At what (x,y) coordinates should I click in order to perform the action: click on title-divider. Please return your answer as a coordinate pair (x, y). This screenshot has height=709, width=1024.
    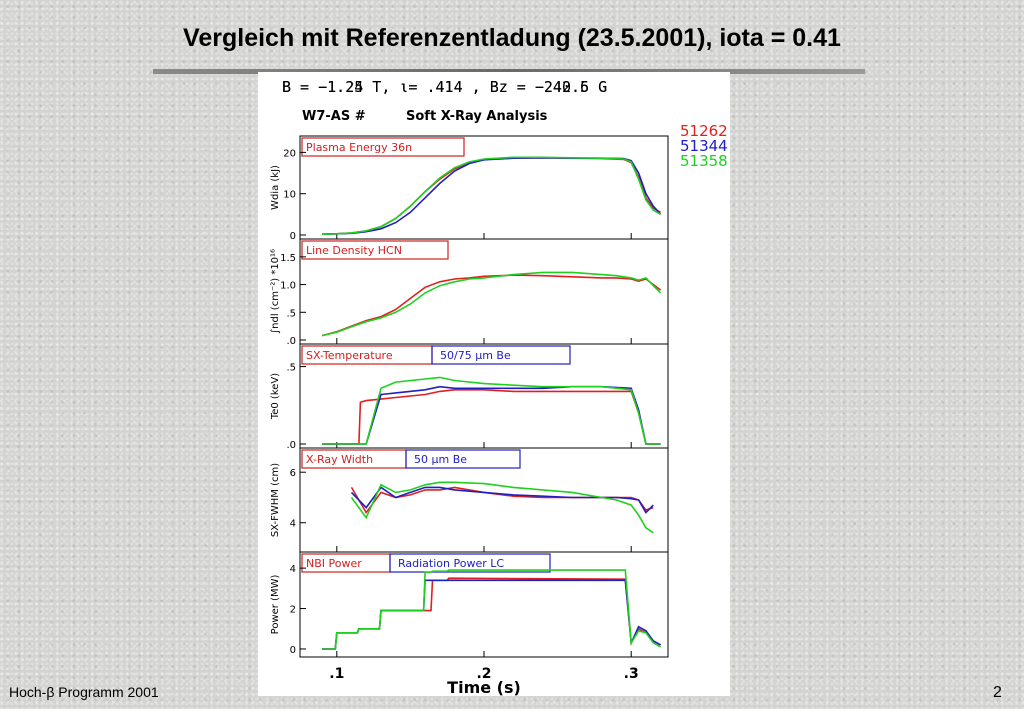
    Looking at the image, I should click on (509, 71).